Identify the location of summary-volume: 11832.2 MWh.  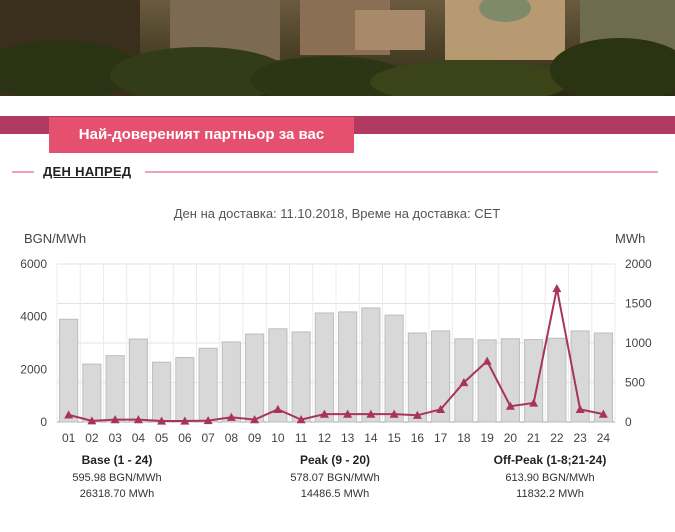
(550, 494).